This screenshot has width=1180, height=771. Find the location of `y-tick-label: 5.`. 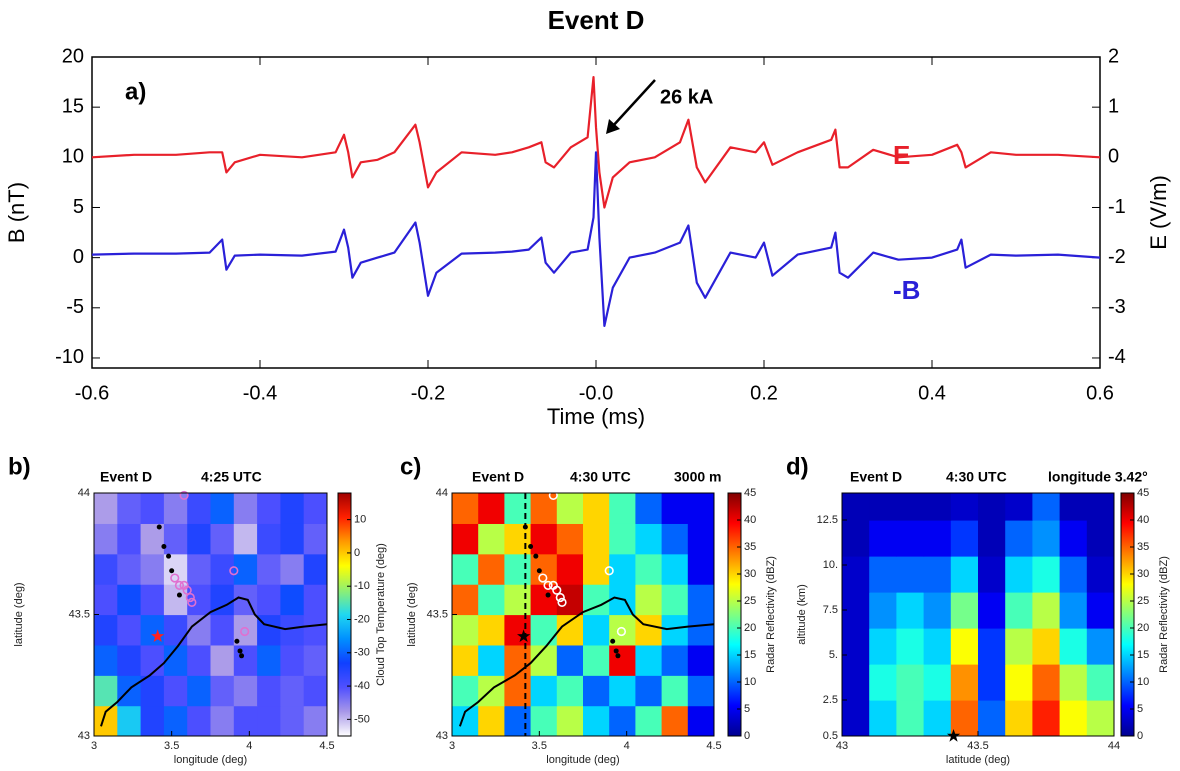

y-tick-label: 5. is located at coordinates (833, 655).